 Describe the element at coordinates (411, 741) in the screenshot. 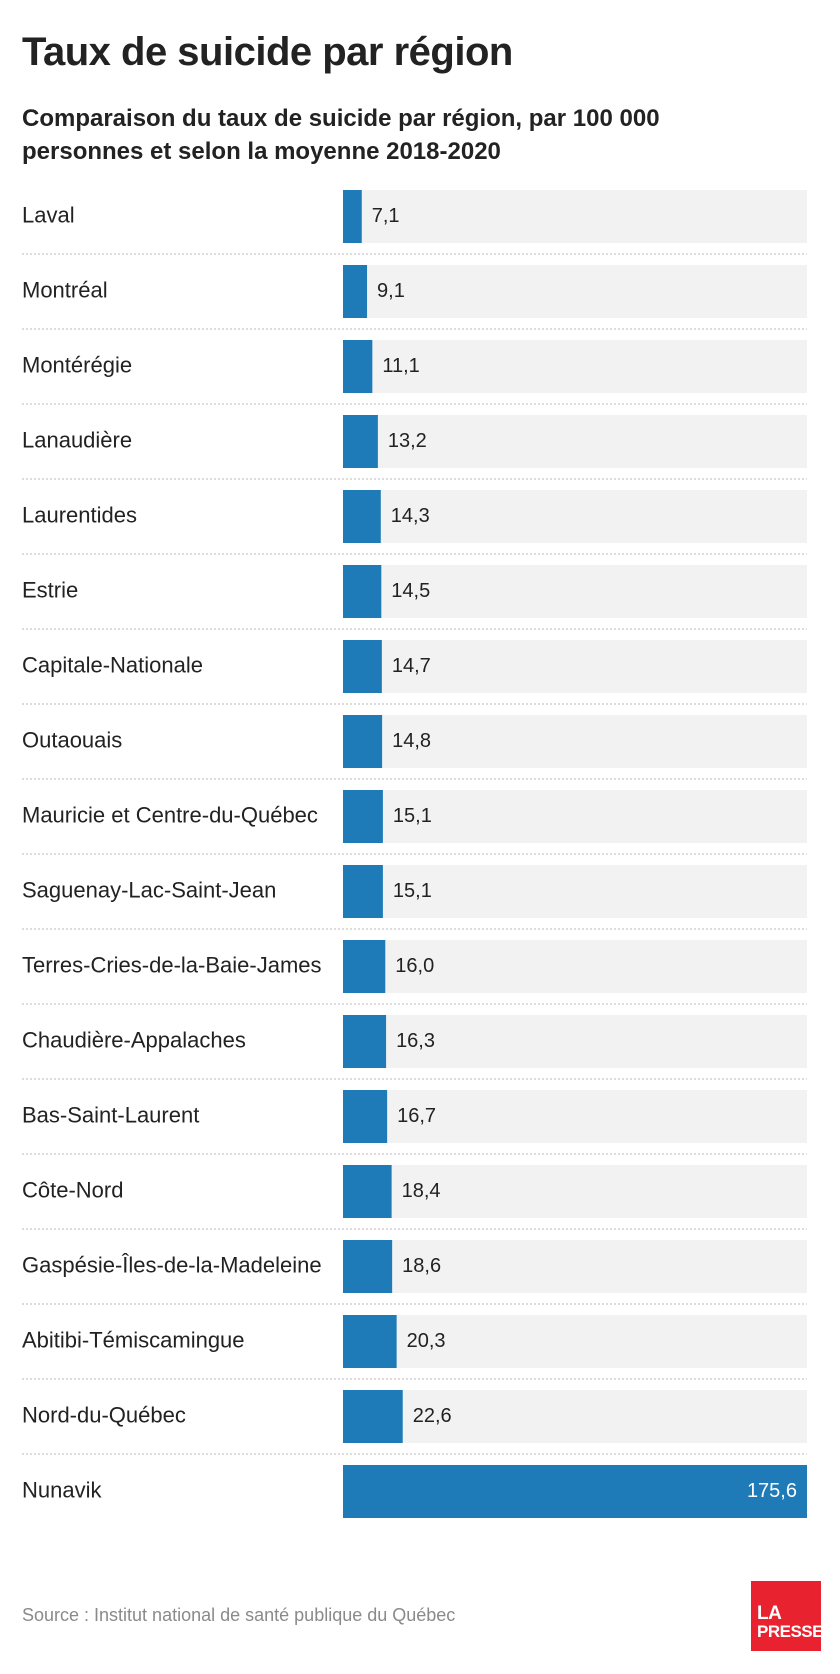

I see `value-label: 14,8` at that location.